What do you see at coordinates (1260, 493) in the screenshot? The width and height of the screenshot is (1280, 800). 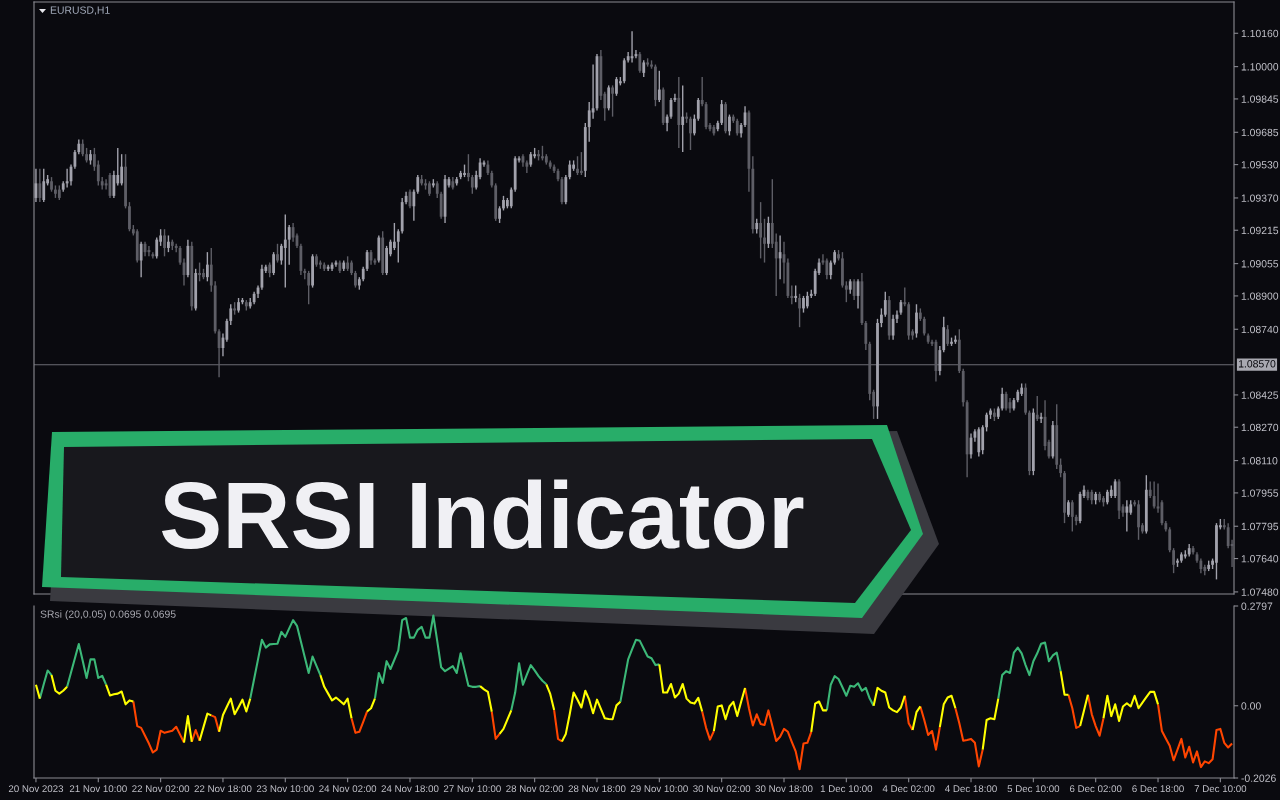 I see `y-tick-label: 1.07955` at bounding box center [1260, 493].